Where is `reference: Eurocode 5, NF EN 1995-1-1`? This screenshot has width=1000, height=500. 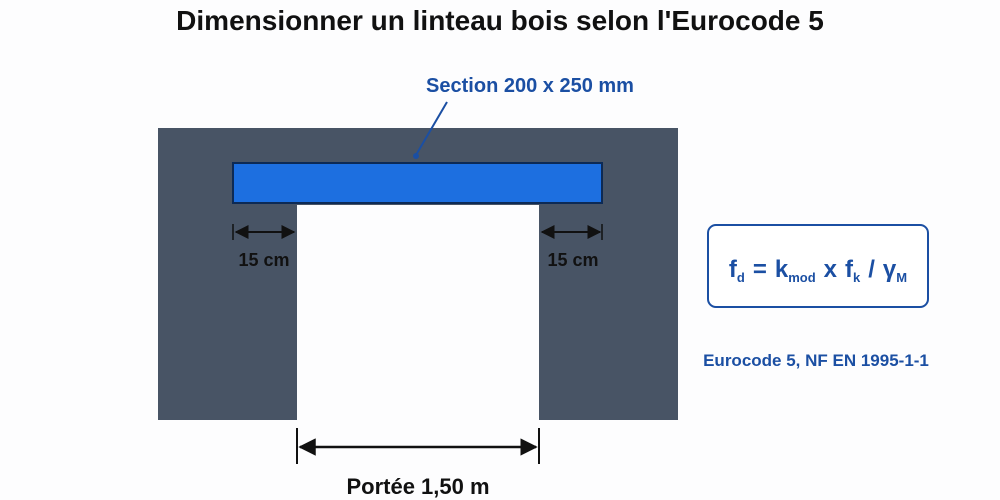 reference: Eurocode 5, NF EN 1995-1-1 is located at coordinates (816, 360).